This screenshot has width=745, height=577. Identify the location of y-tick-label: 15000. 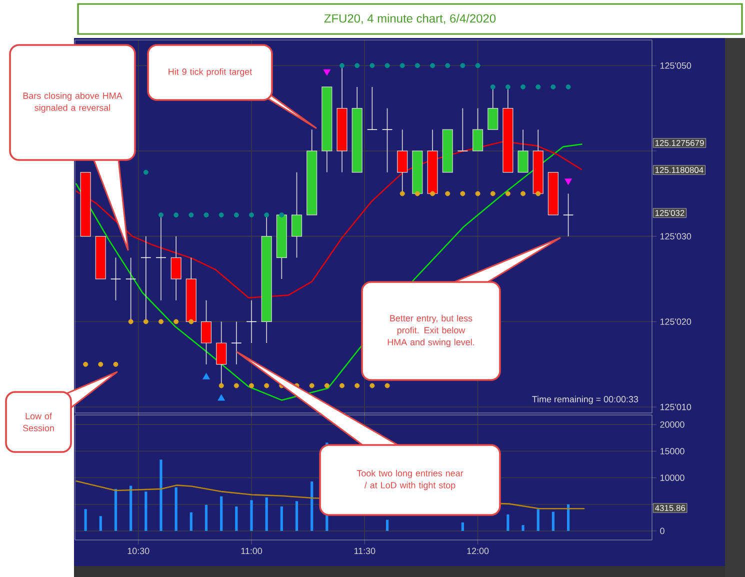
(672, 451).